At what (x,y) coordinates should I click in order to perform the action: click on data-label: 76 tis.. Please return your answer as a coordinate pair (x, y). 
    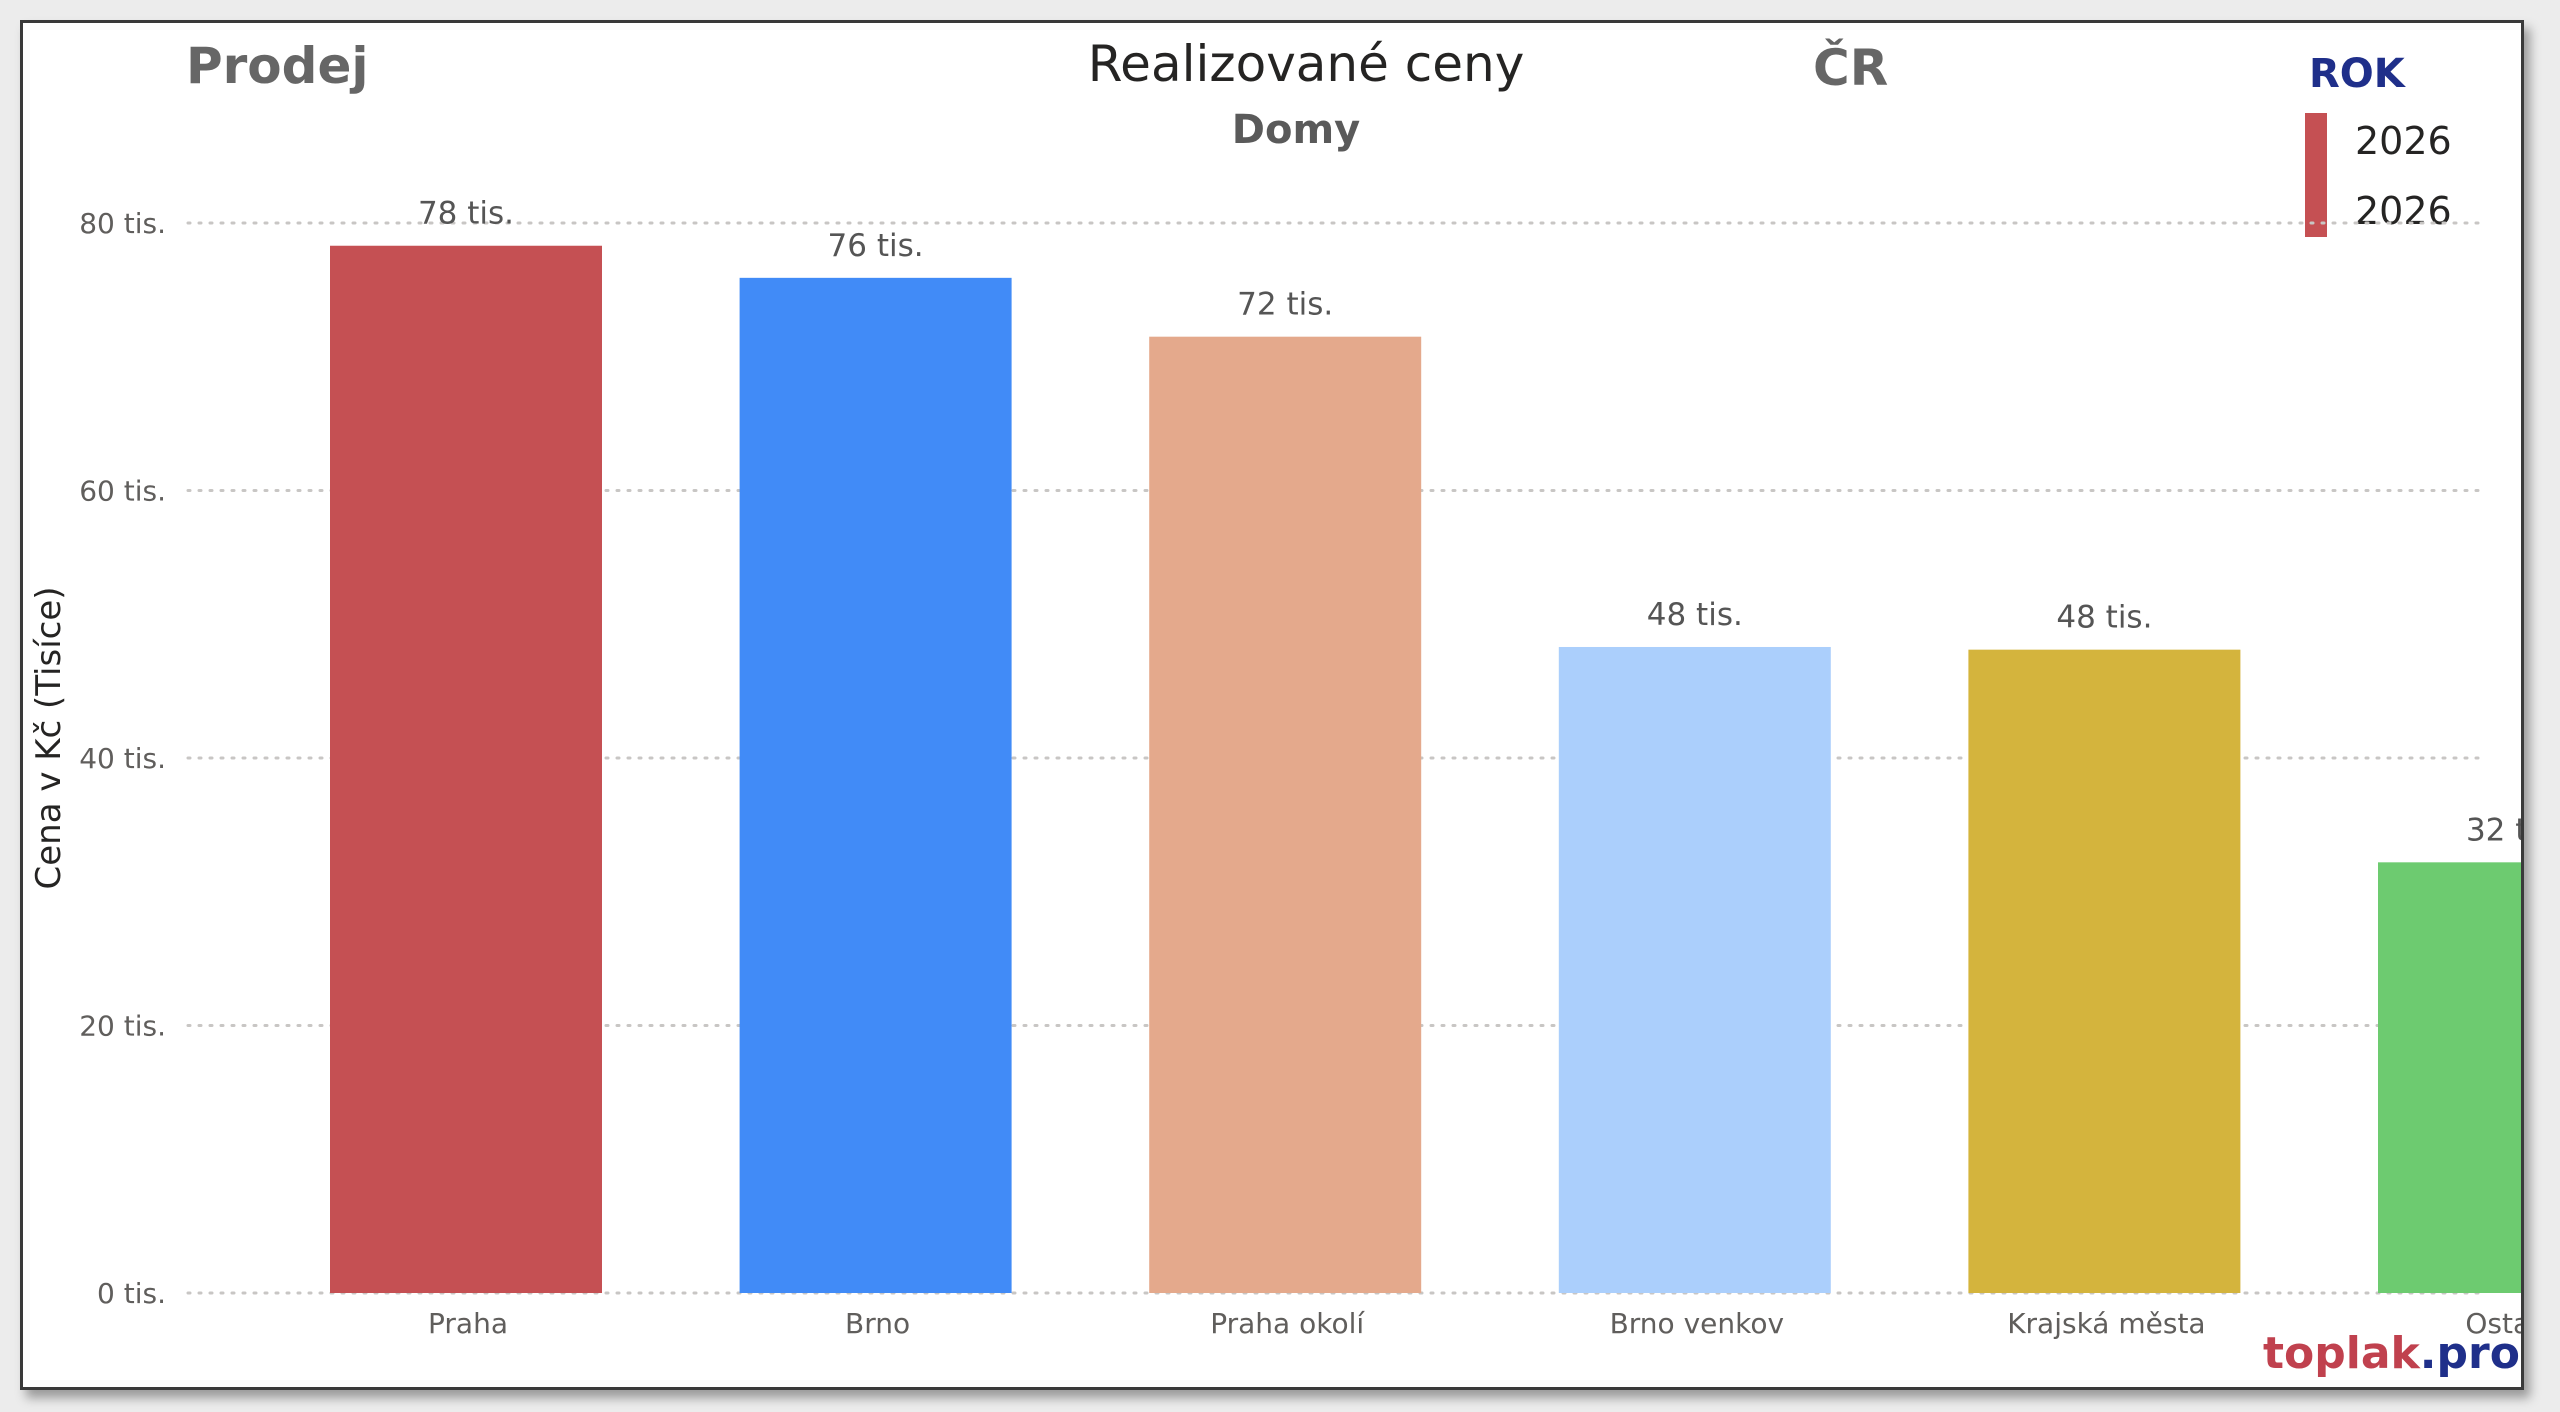
    Looking at the image, I should click on (876, 246).